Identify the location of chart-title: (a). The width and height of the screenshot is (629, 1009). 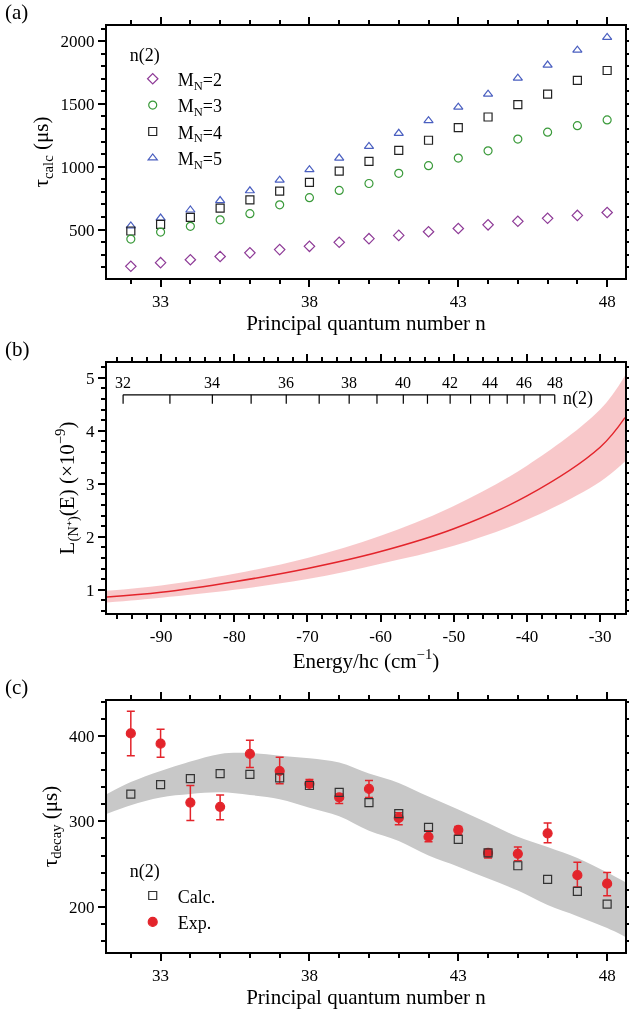
(17, 12).